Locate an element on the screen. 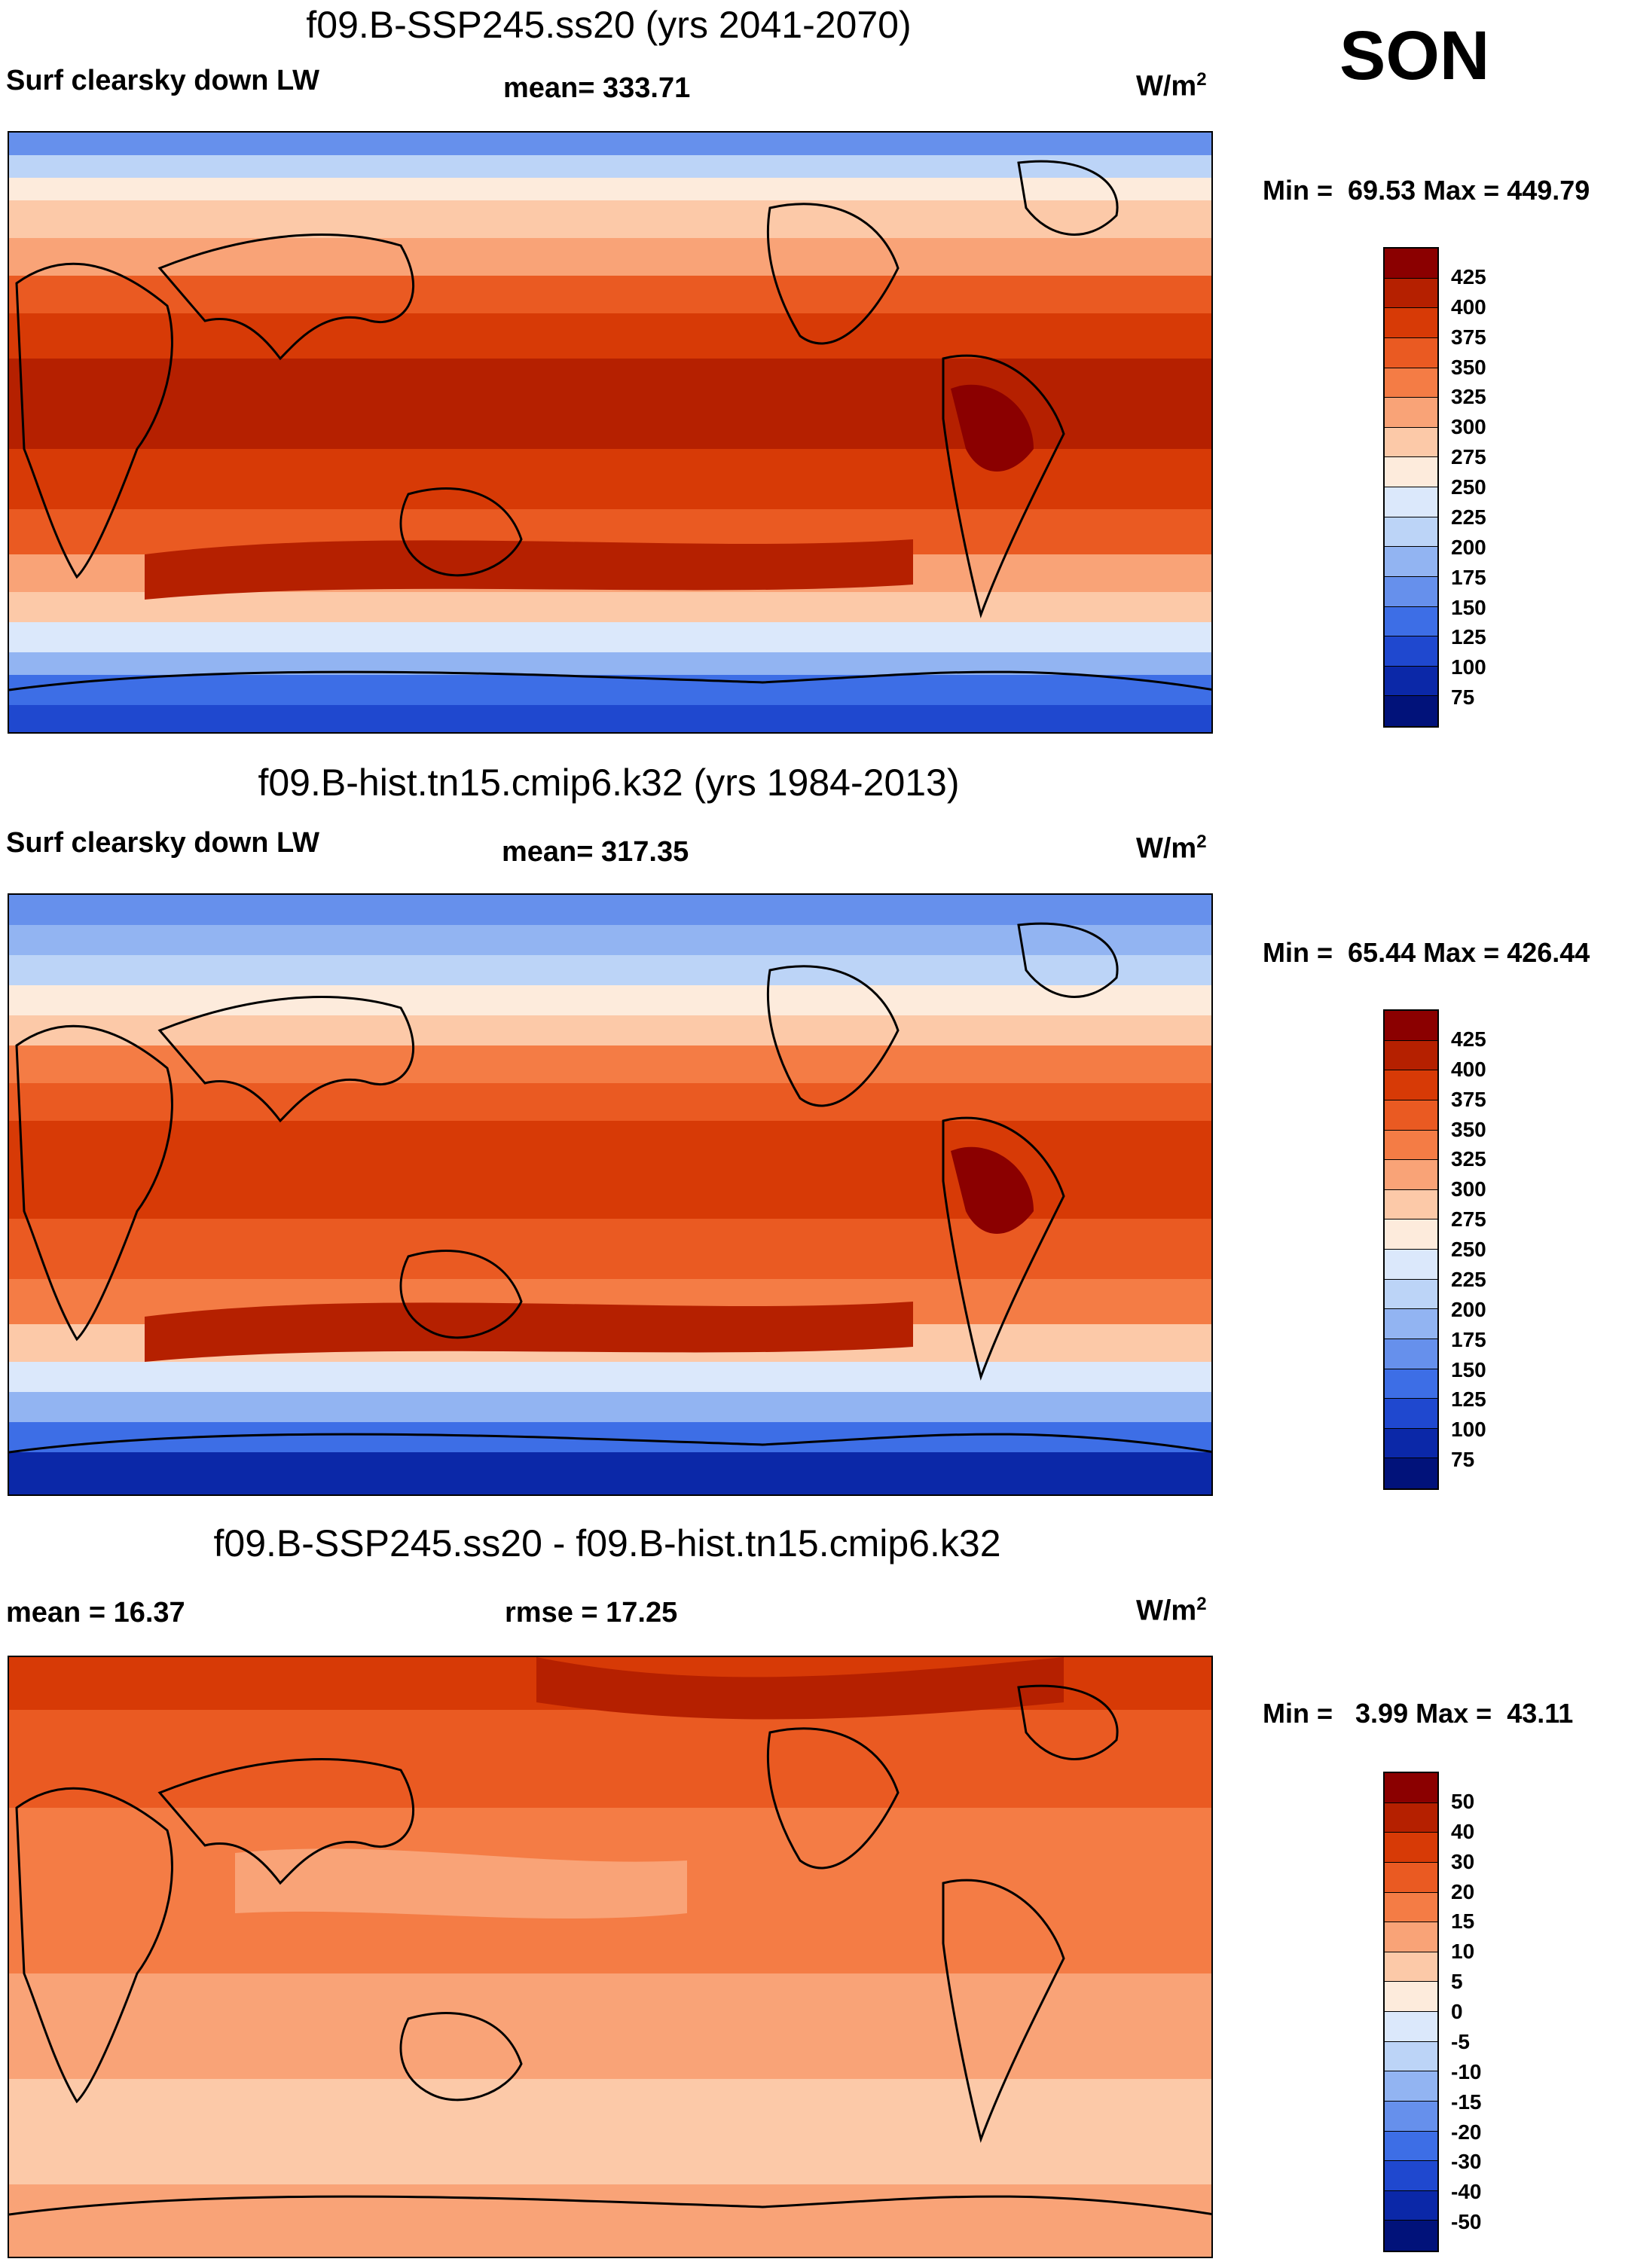 The height and width of the screenshot is (2268, 1625). panel-2-units: W/m2 is located at coordinates (1171, 848).